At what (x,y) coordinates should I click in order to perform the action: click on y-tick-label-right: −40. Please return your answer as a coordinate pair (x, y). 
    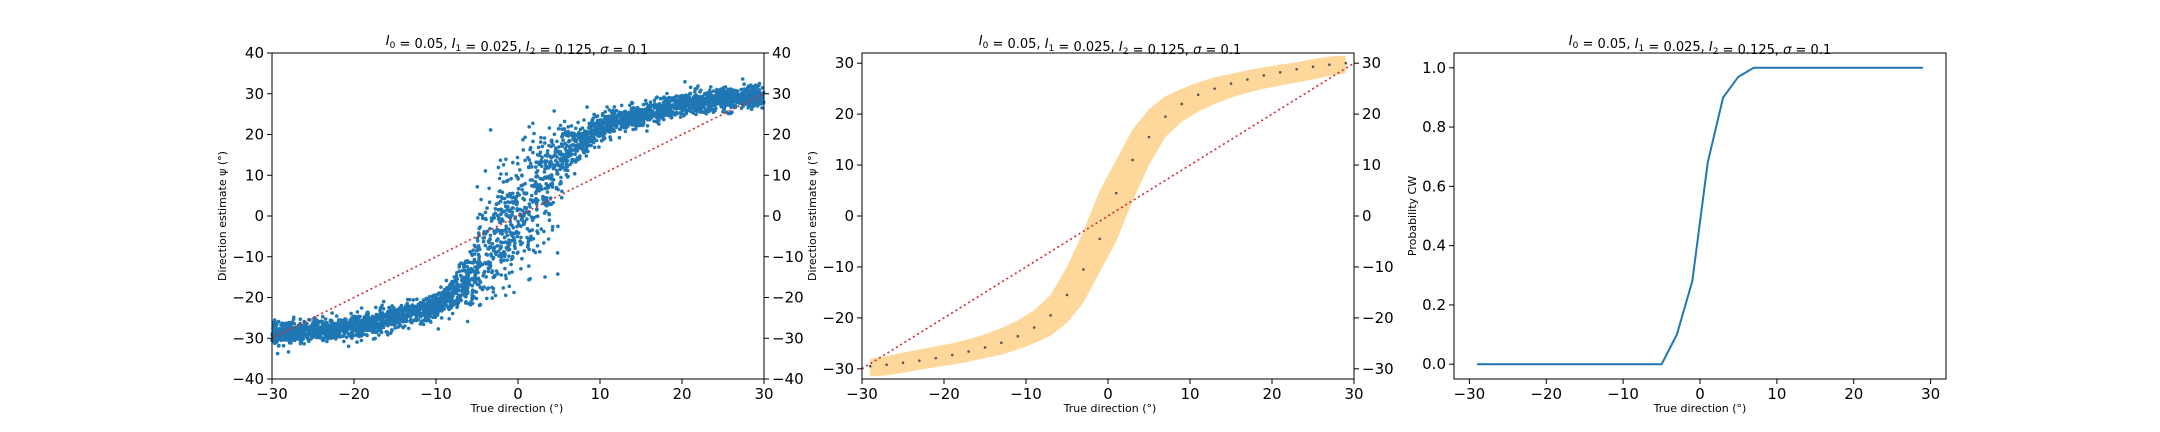
    Looking at the image, I should click on (788, 379).